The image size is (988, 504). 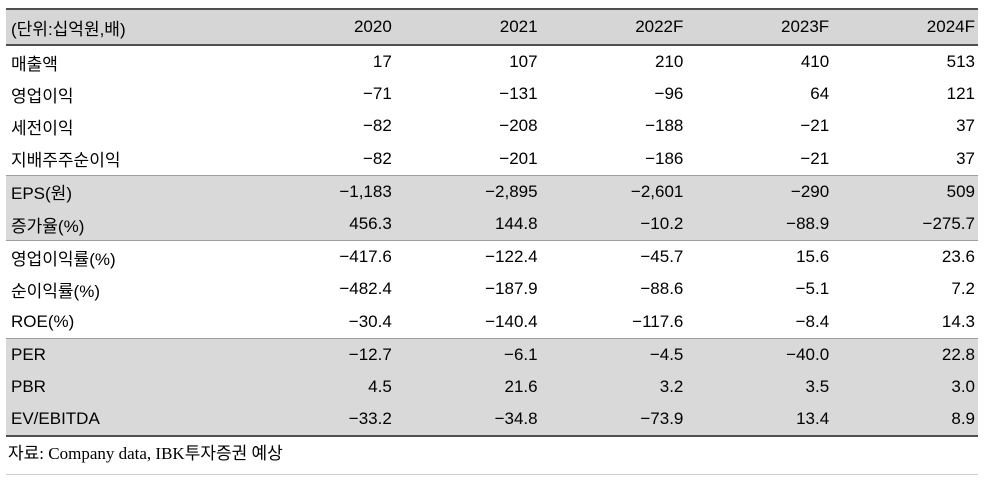 I want to click on table-header-row: (단위:십억원,배) 2020 2021 2022F 2023F 2024F, so click(x=492, y=27).